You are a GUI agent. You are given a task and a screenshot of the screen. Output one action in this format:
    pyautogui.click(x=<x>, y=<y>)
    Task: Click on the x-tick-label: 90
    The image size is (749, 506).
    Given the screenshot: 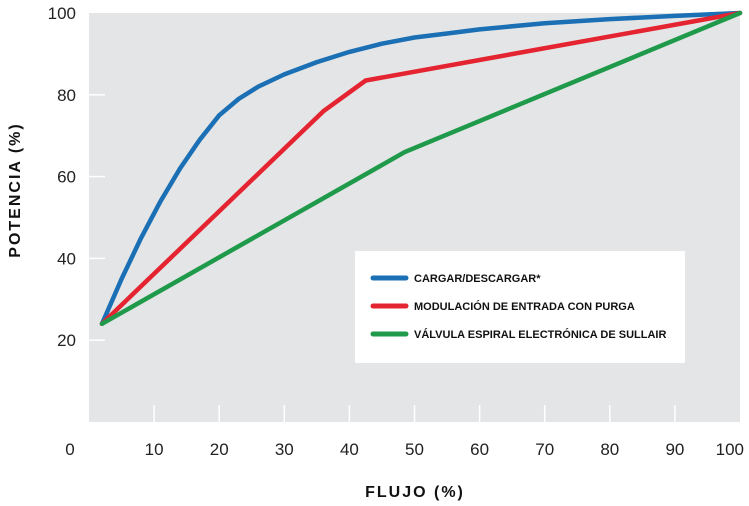 What is the action you would take?
    pyautogui.click(x=674, y=449)
    